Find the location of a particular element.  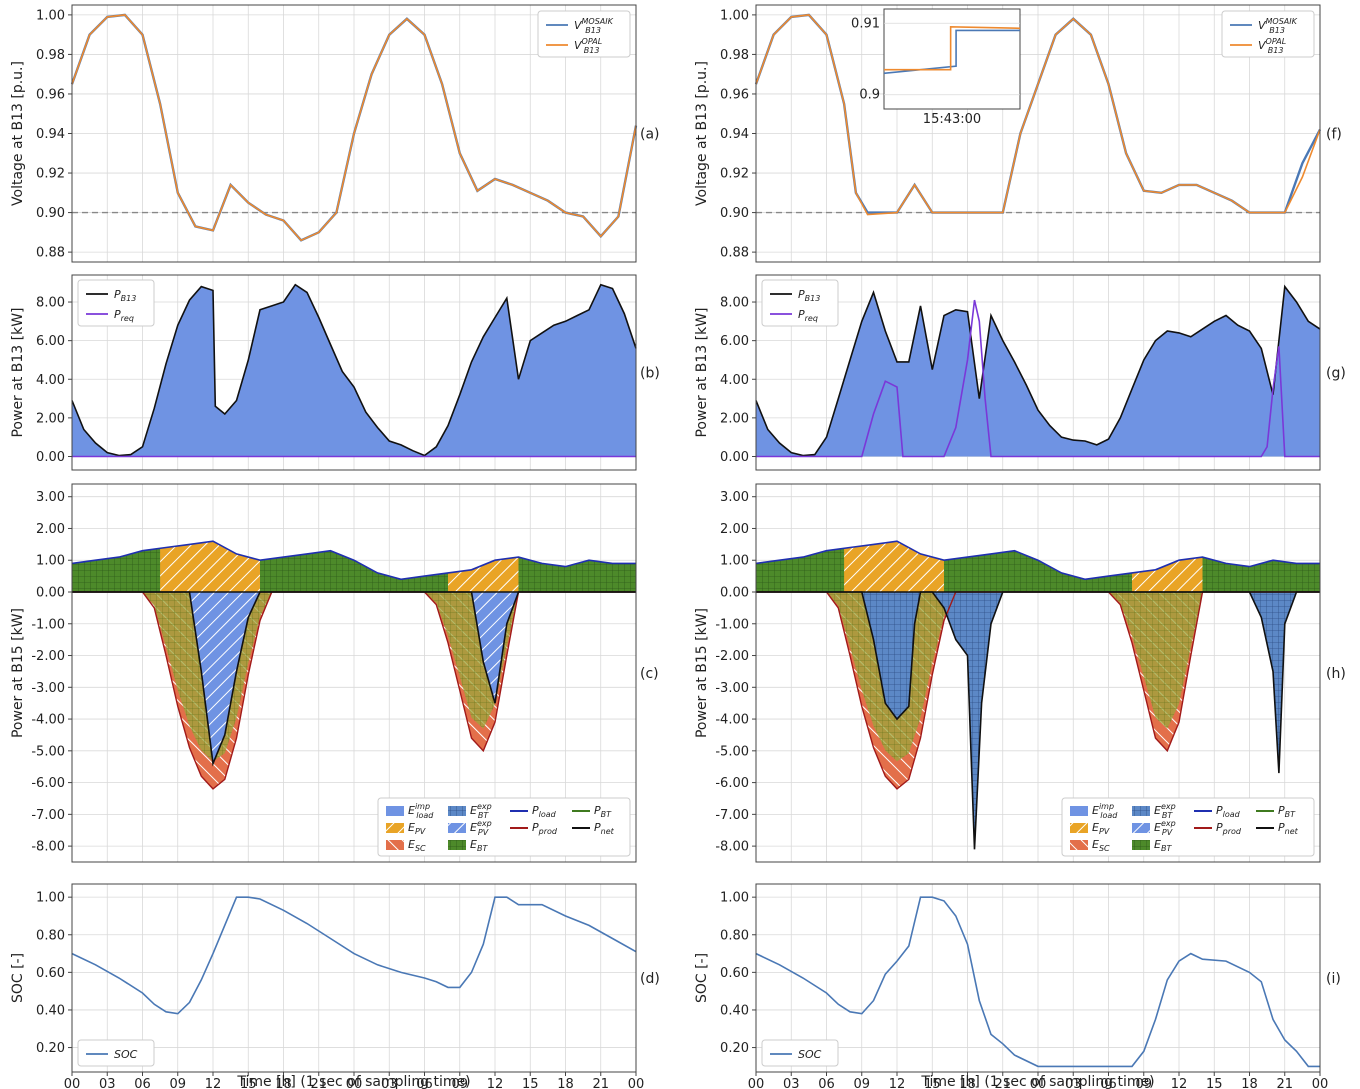

y-tick-label: 0.94 is located at coordinates (734, 134).